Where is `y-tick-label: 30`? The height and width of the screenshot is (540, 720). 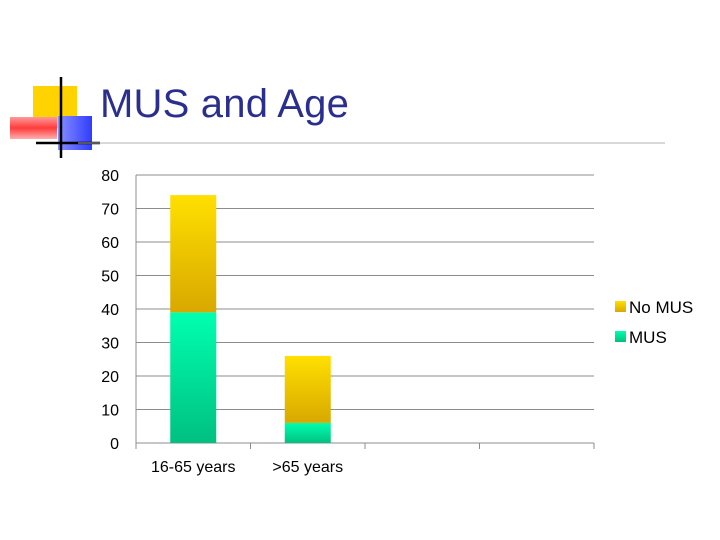
y-tick-label: 30 is located at coordinates (110, 344).